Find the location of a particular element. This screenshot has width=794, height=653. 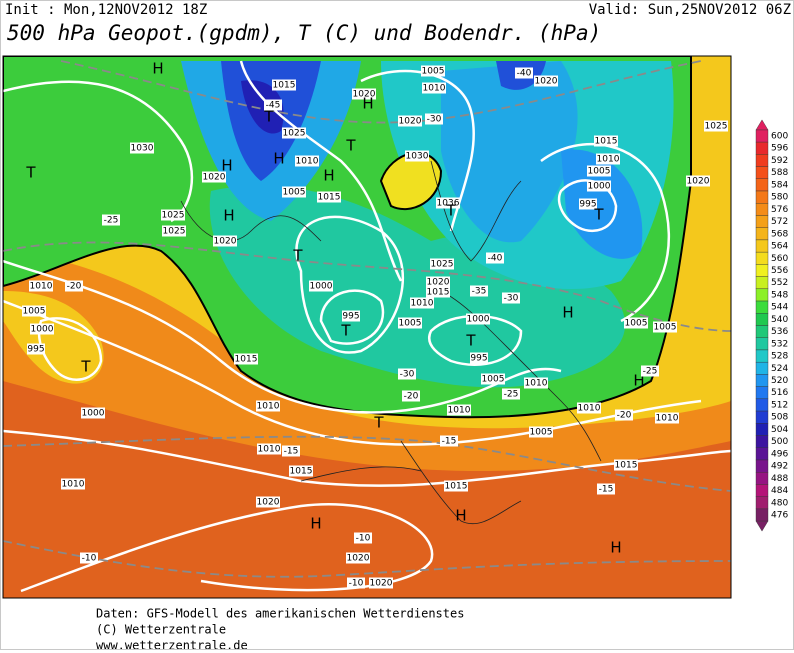

colorbar-label: 576 is located at coordinates (779, 210).